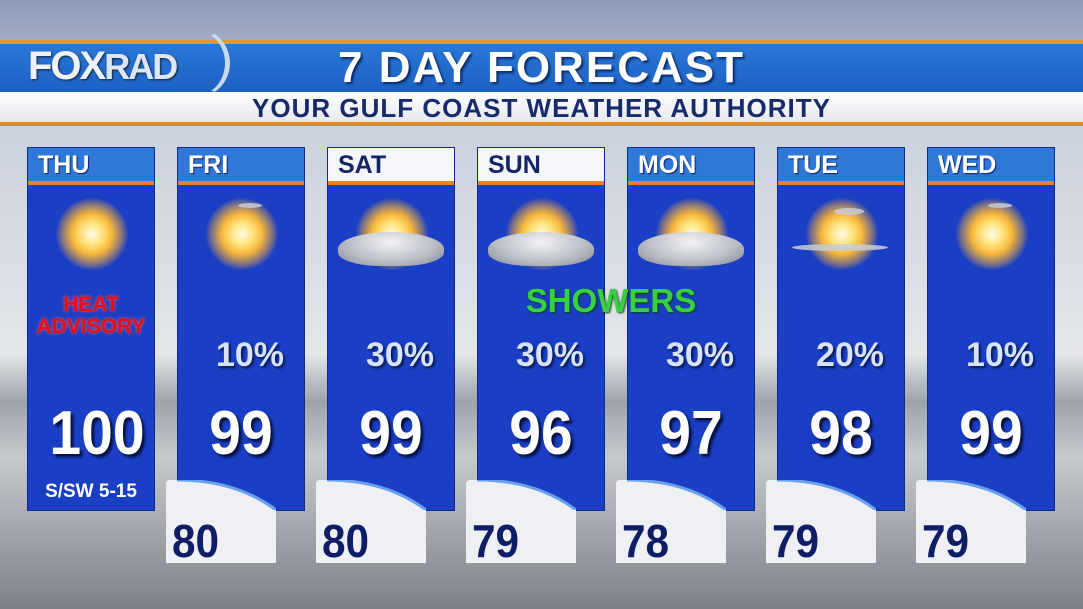 Image resolution: width=1083 pixels, height=609 pixels. Describe the element at coordinates (91, 166) in the screenshot. I see `day-tab: THU` at that location.